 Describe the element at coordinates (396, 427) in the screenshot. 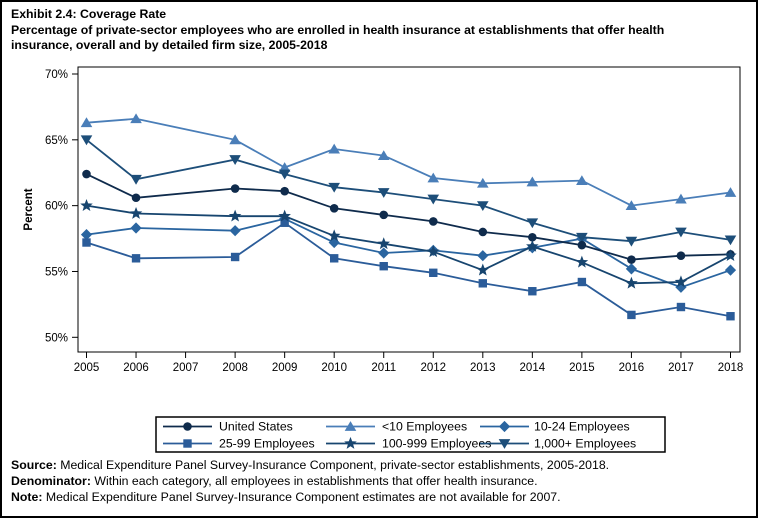

I see `legend-item-10-employees: <10 Employees` at that location.